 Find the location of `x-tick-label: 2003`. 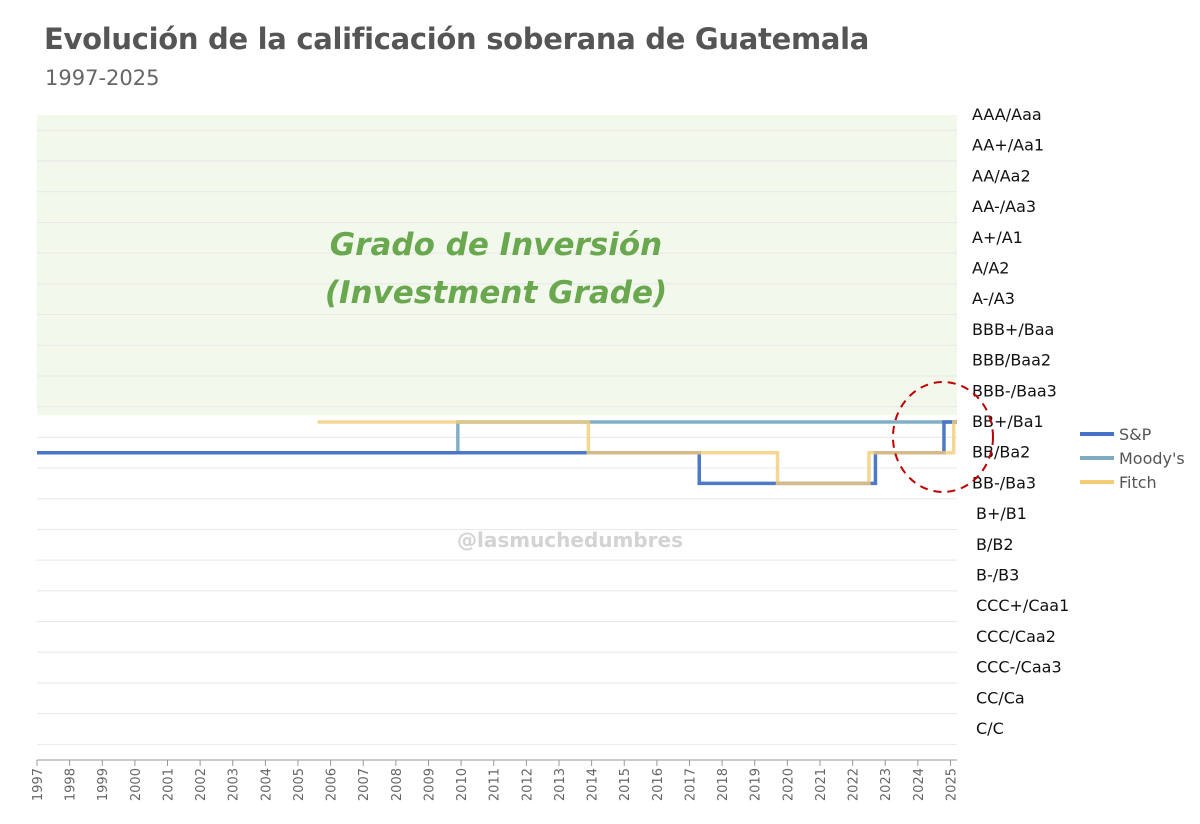

x-tick-label: 2003 is located at coordinates (234, 784).